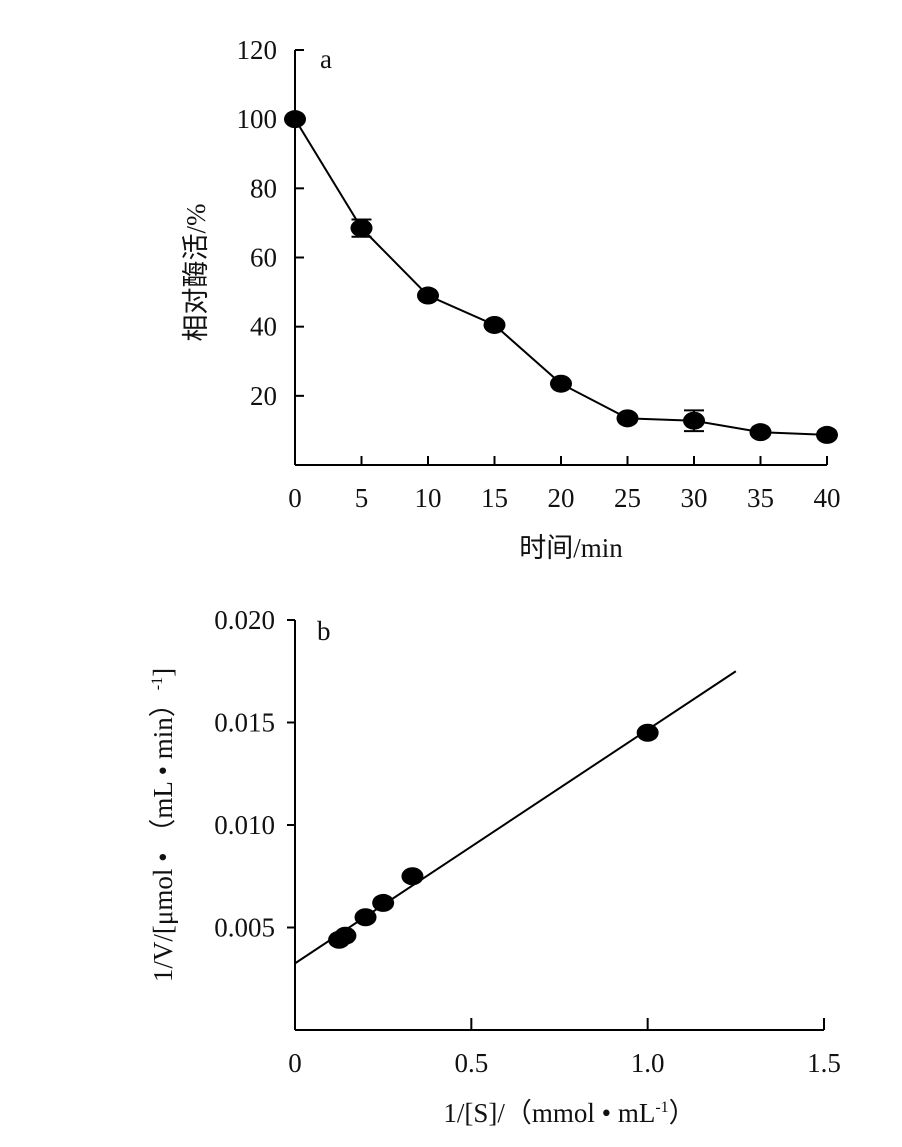  What do you see at coordinates (362, 498) in the screenshot?
I see `x-tick-label: 5` at bounding box center [362, 498].